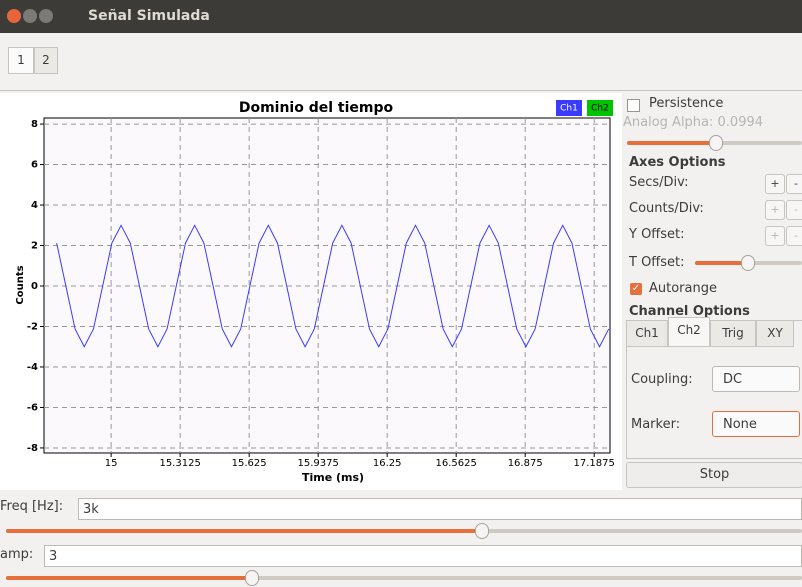 The width and height of the screenshot is (802, 587). Describe the element at coordinates (662, 379) in the screenshot. I see `coupling-label: Coupling:` at that location.